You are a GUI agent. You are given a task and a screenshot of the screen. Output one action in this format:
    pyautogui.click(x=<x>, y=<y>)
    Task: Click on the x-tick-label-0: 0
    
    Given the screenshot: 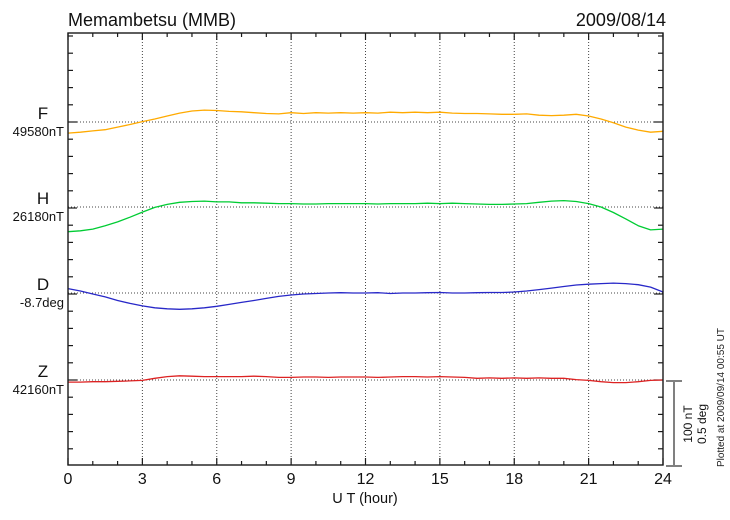 What is the action you would take?
    pyautogui.click(x=68, y=479)
    